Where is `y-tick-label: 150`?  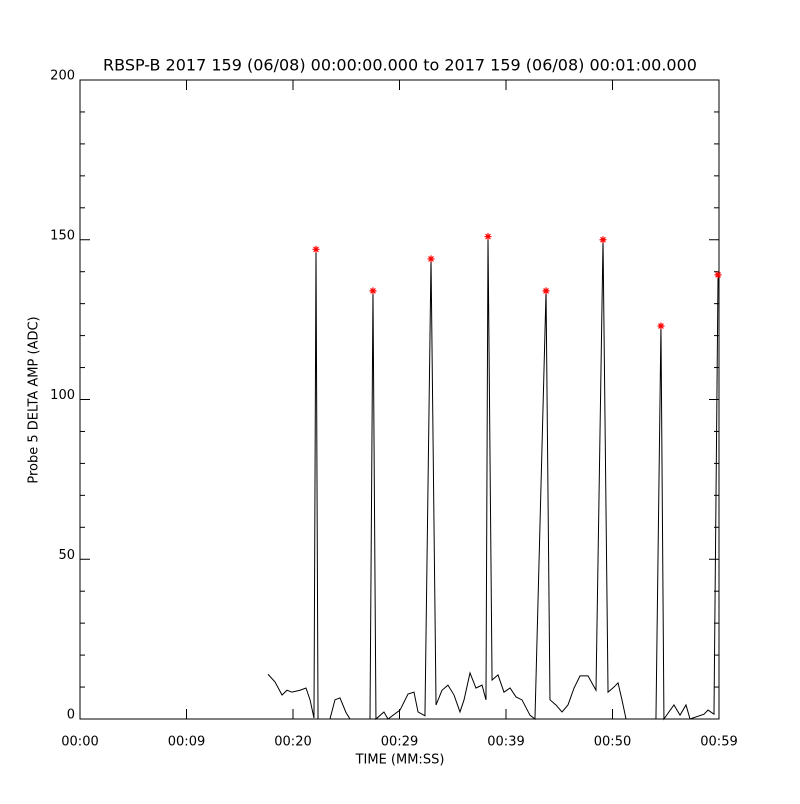
y-tick-label: 150 is located at coordinates (62, 235).